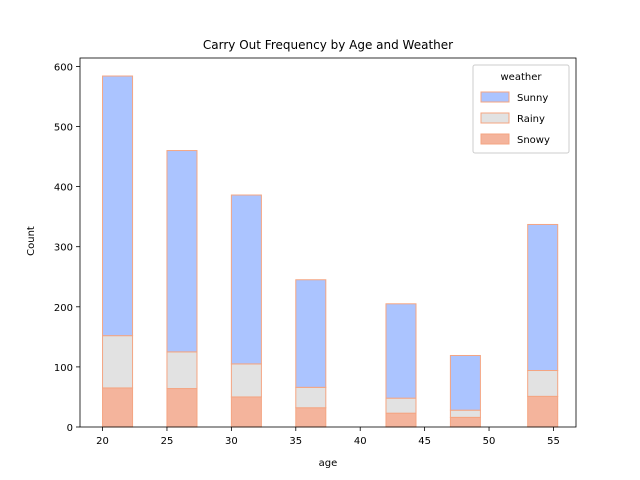 The height and width of the screenshot is (480, 640). I want to click on y-tick-label-200: 200, so click(63, 308).